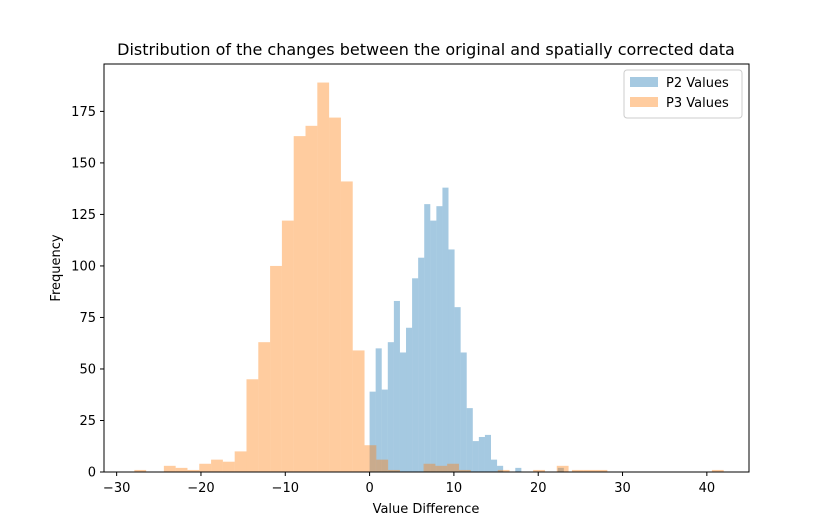  I want to click on y-tick-label: 75, so click(87, 318).